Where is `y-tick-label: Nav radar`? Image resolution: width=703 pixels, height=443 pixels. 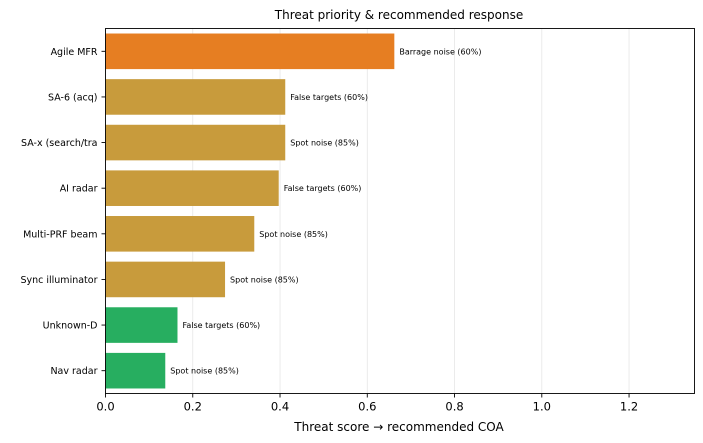
y-tick-label: Nav radar is located at coordinates (73, 371).